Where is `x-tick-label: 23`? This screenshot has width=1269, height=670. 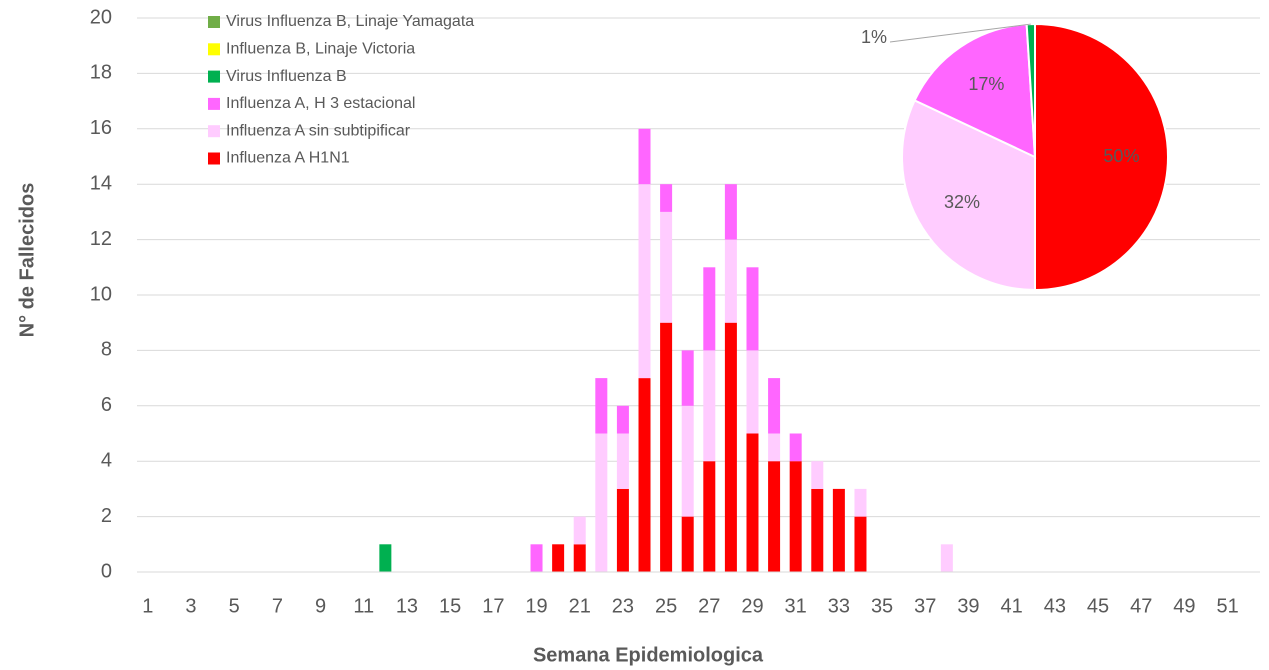 x-tick-label: 23 is located at coordinates (623, 606).